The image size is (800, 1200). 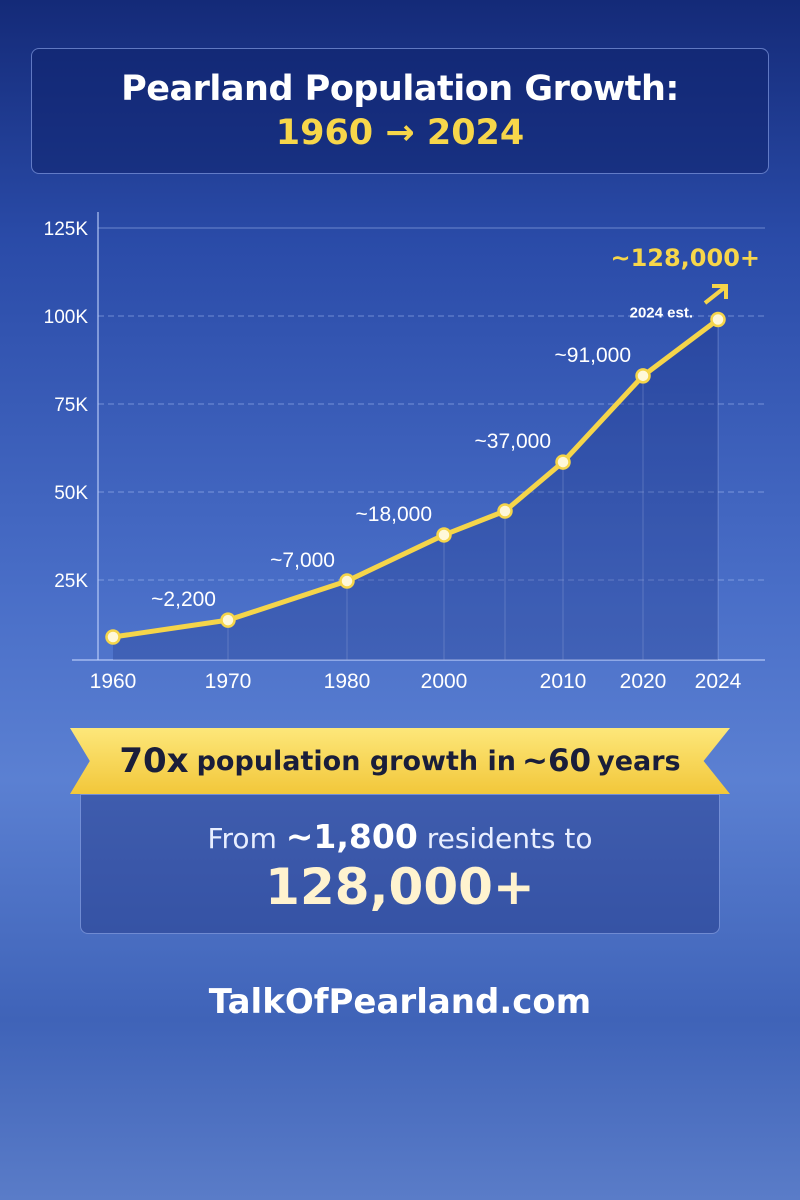 I want to click on banner-text-2: years, so click(x=639, y=761).